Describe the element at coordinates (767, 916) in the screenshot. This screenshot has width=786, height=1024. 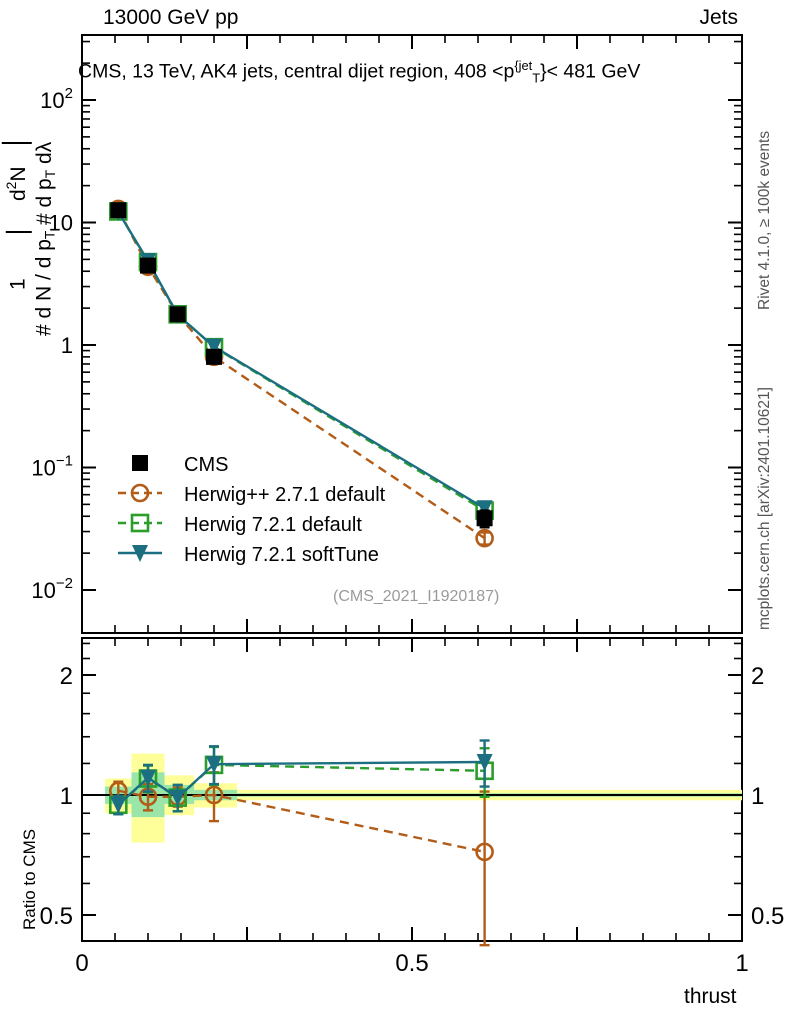
I see `ratio-ytick-label-right: 0.5` at that location.